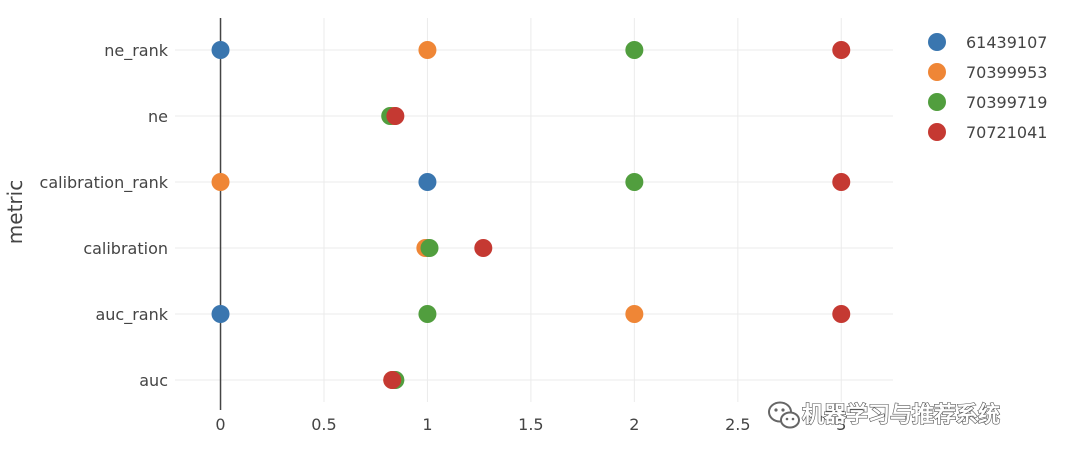 This screenshot has height=465, width=1080. Describe the element at coordinates (901, 415) in the screenshot. I see `watermark-text: 机器学习与推荐系统` at that location.